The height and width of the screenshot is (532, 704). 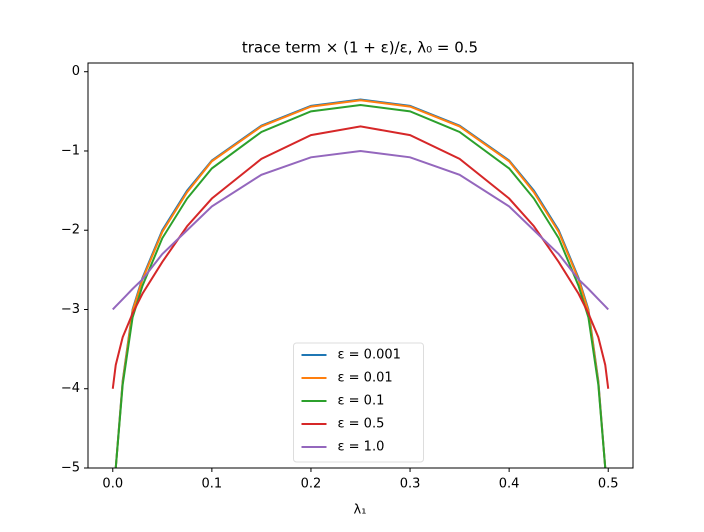 I want to click on legend-label: ε = 0.5, so click(x=361, y=424).